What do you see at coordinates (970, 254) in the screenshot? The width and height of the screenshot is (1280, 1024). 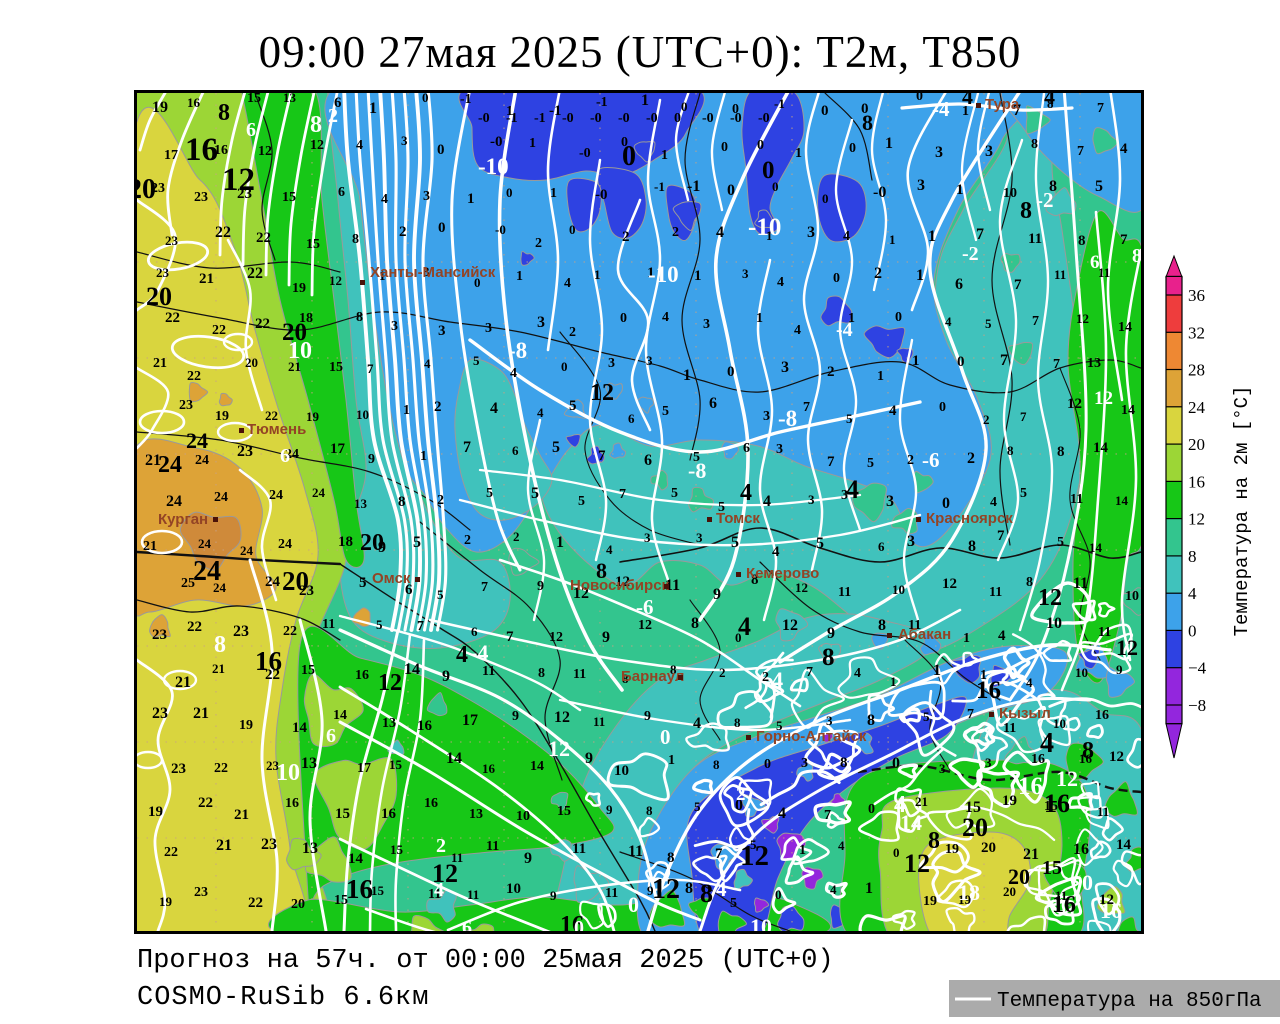 I see `svg-text: -2` at bounding box center [970, 254].